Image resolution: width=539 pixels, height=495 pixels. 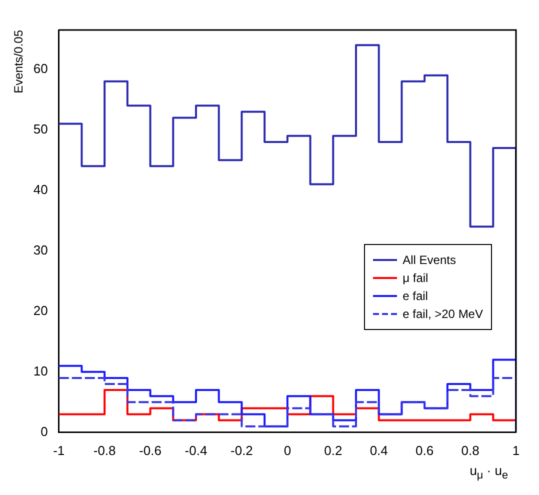 I want to click on y-tick-label: 20, so click(x=40, y=310).